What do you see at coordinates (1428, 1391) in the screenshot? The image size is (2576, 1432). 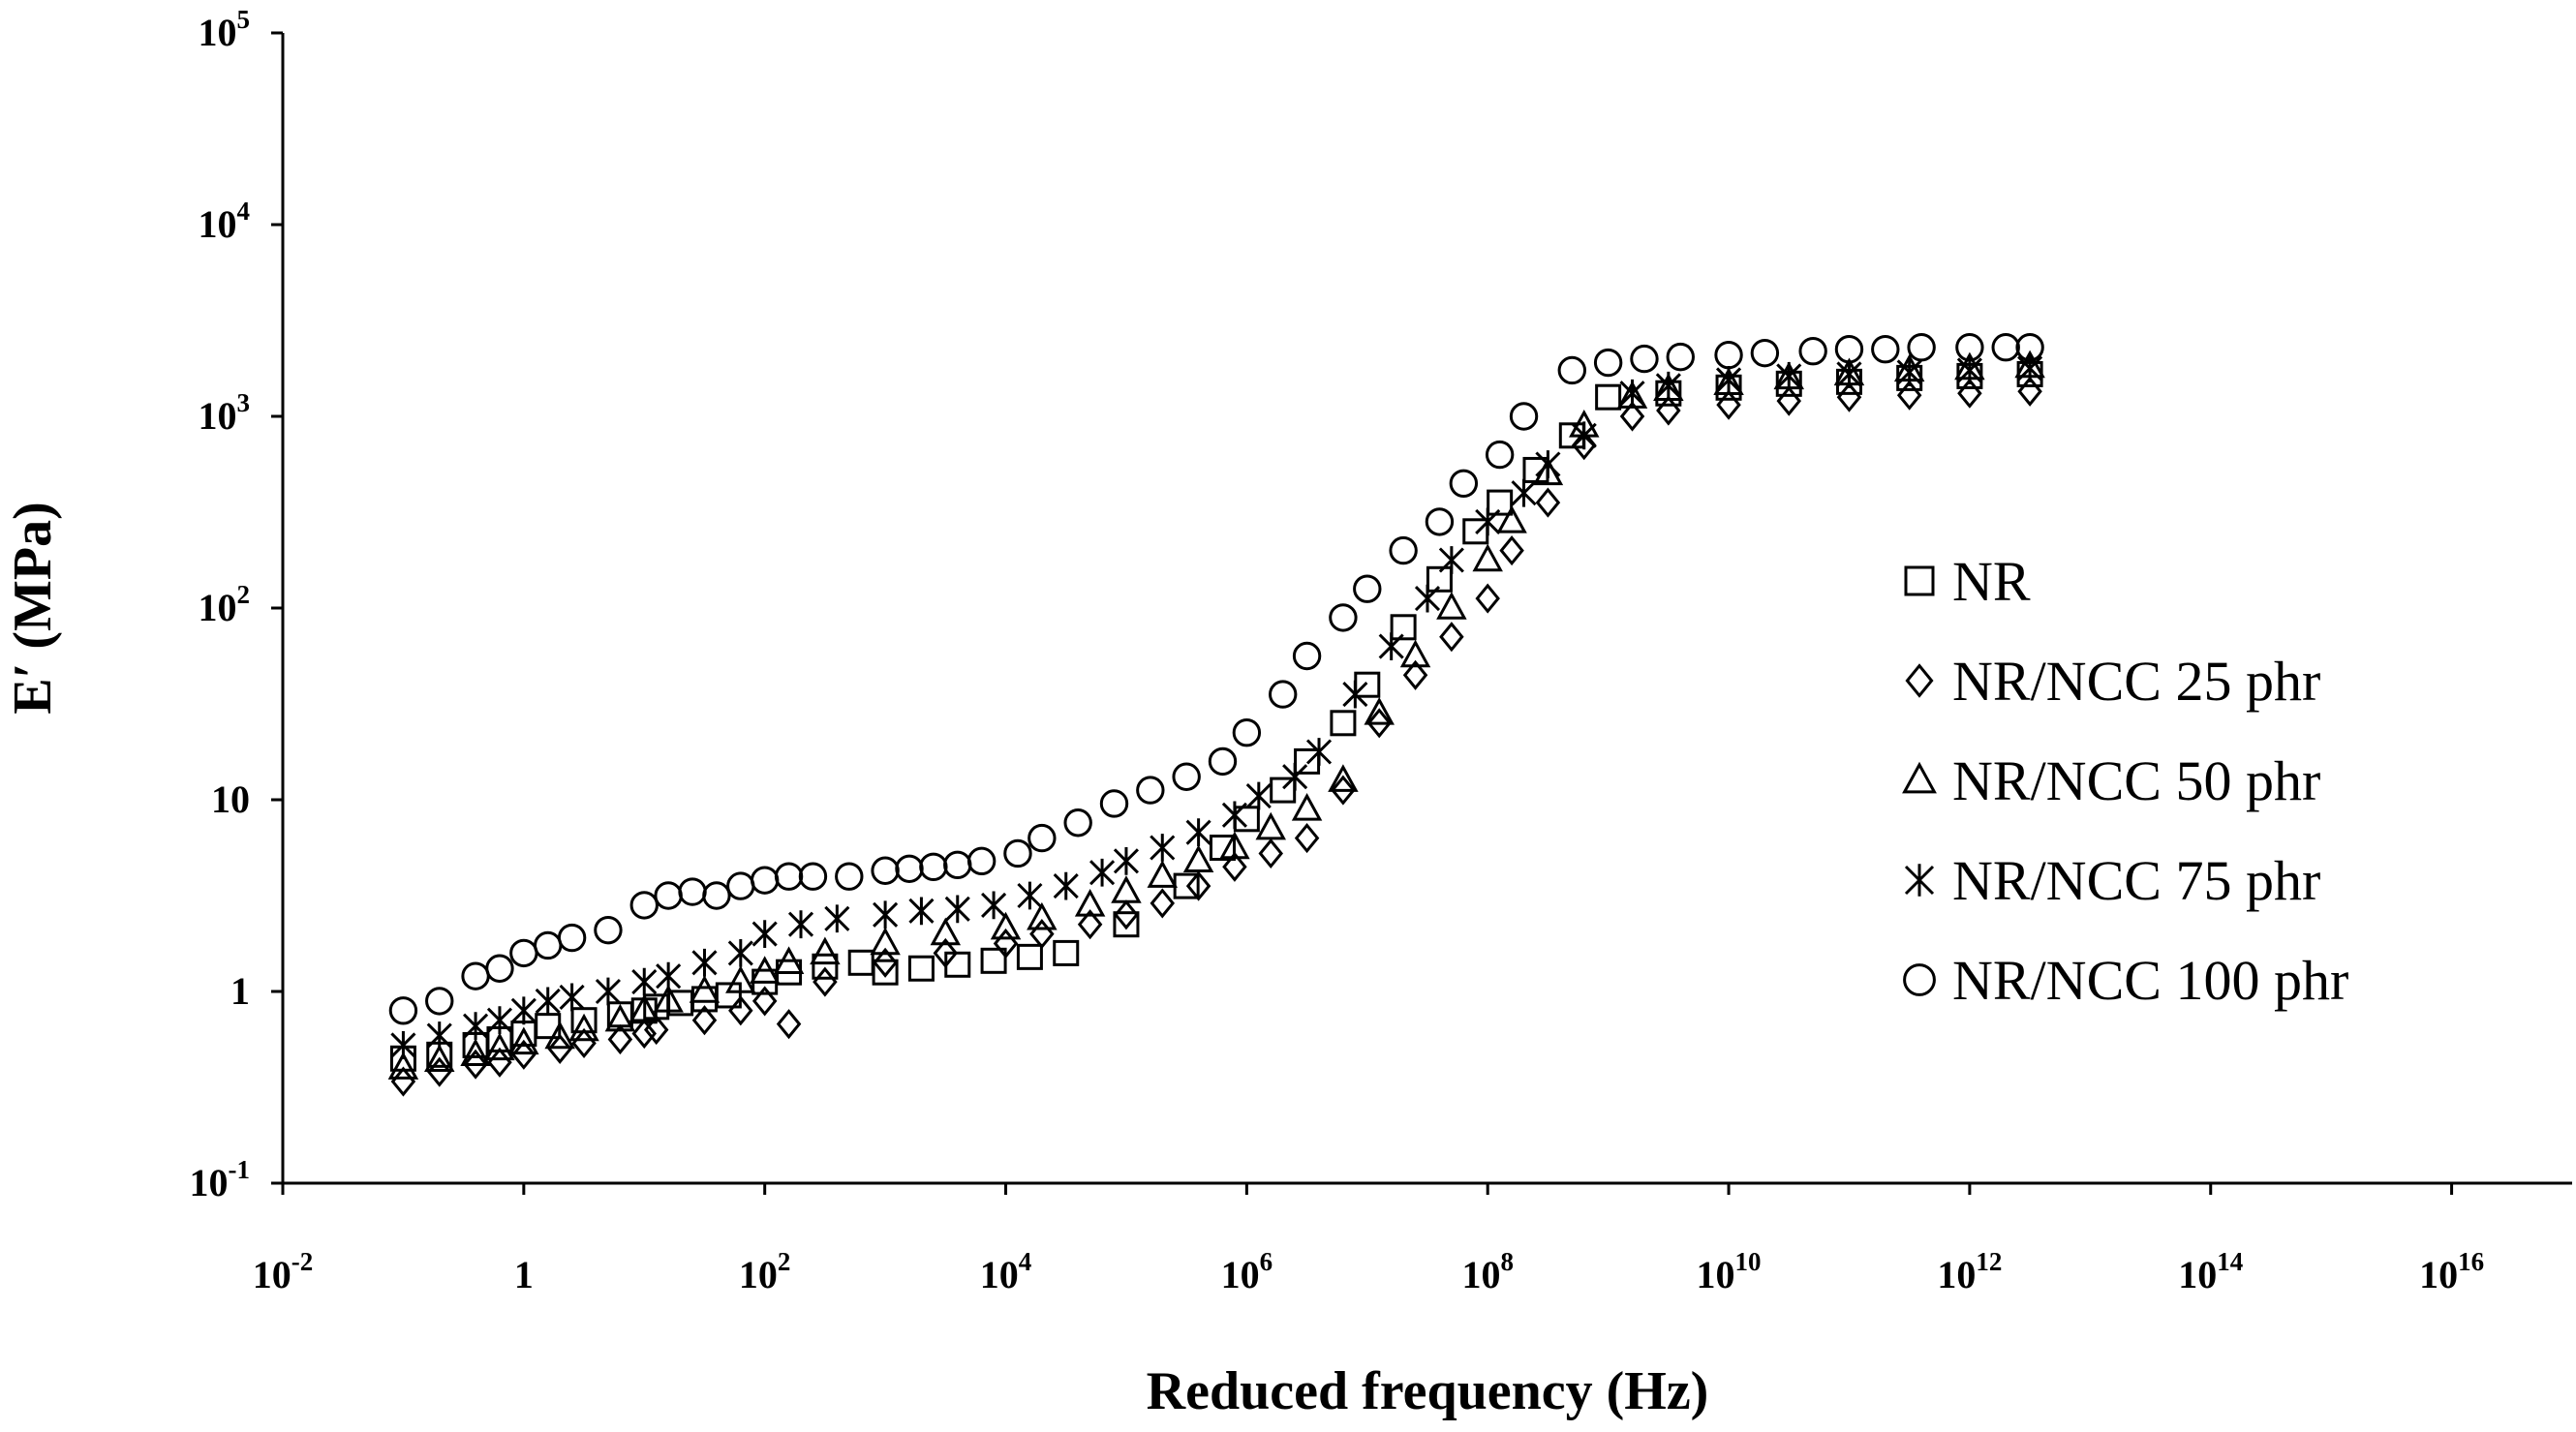 I see `x-axis-title: Reduced frequency (Hz)` at bounding box center [1428, 1391].